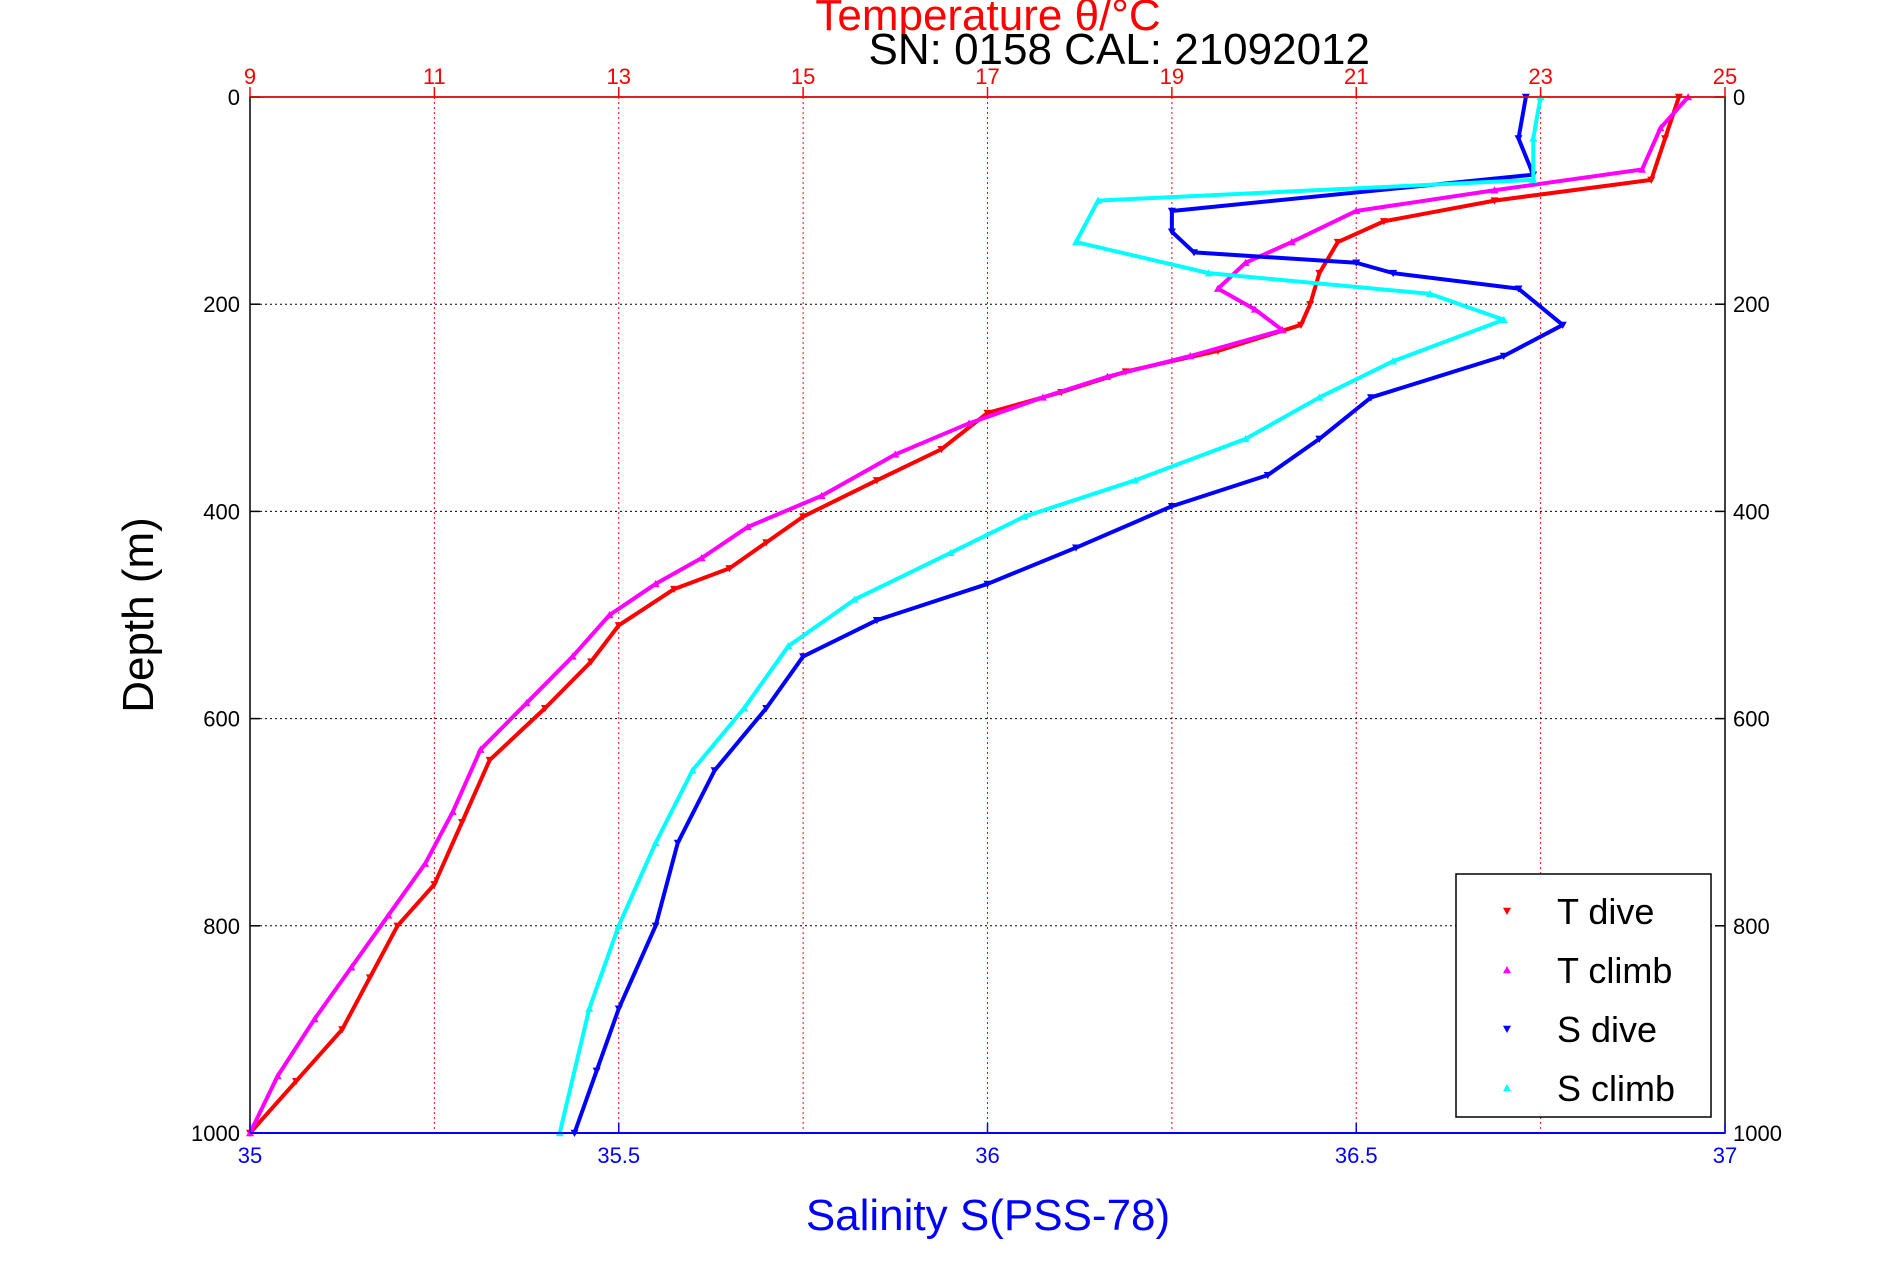  I want to click on left-axis-tick-label: 400, so click(221, 511).